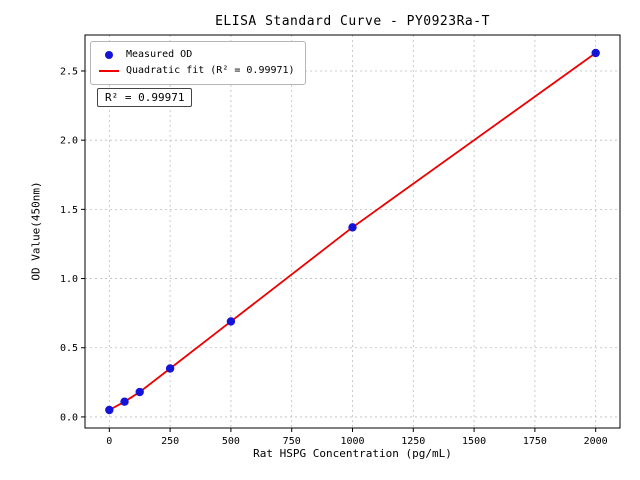  I want to click on r-squared-annotation: R² = 0.99971, so click(145, 97).